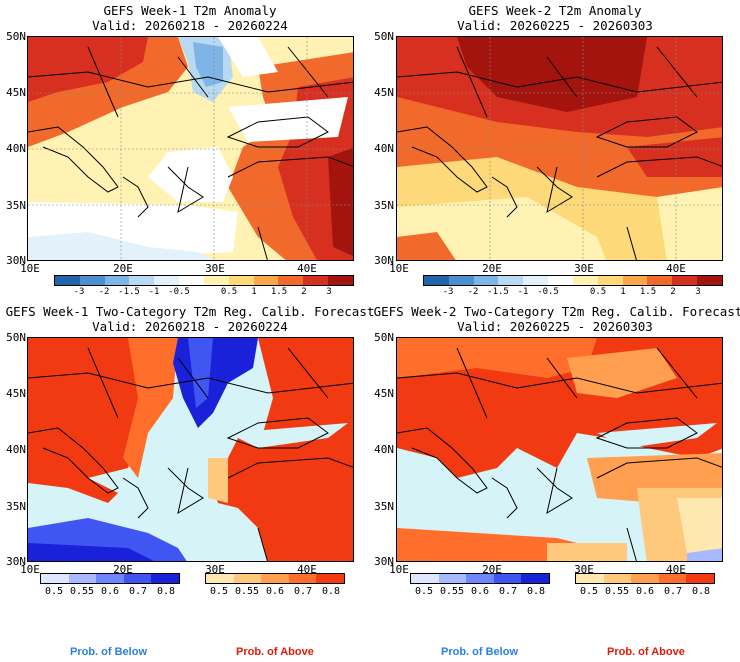 Image resolution: width=740 pixels, height=662 pixels. I want to click on w2-anom-valid: Valid: 20260225 - 20260303, so click(555, 25).